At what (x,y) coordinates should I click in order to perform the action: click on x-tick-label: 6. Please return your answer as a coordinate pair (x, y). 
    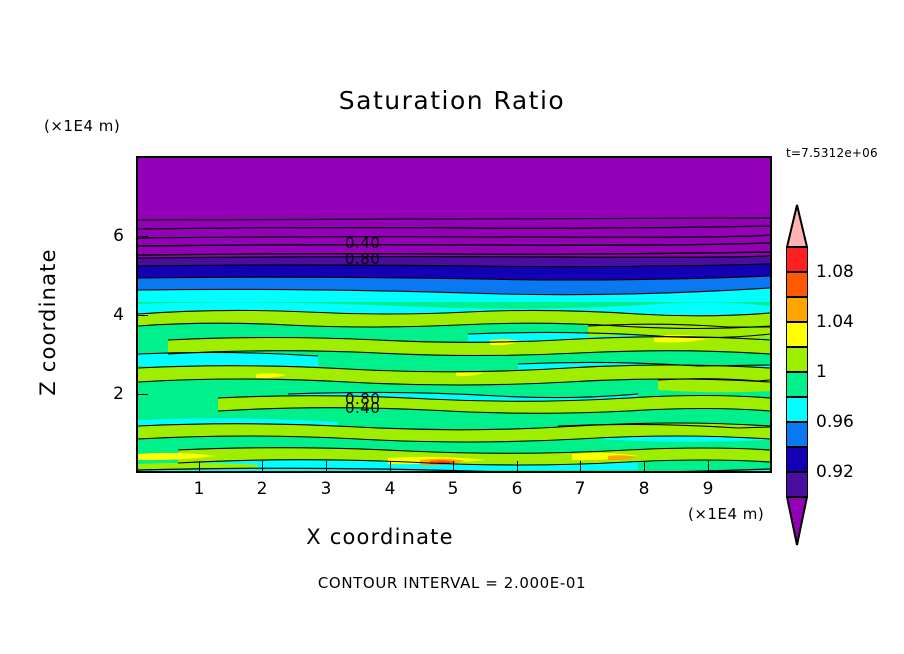
    Looking at the image, I should click on (517, 489).